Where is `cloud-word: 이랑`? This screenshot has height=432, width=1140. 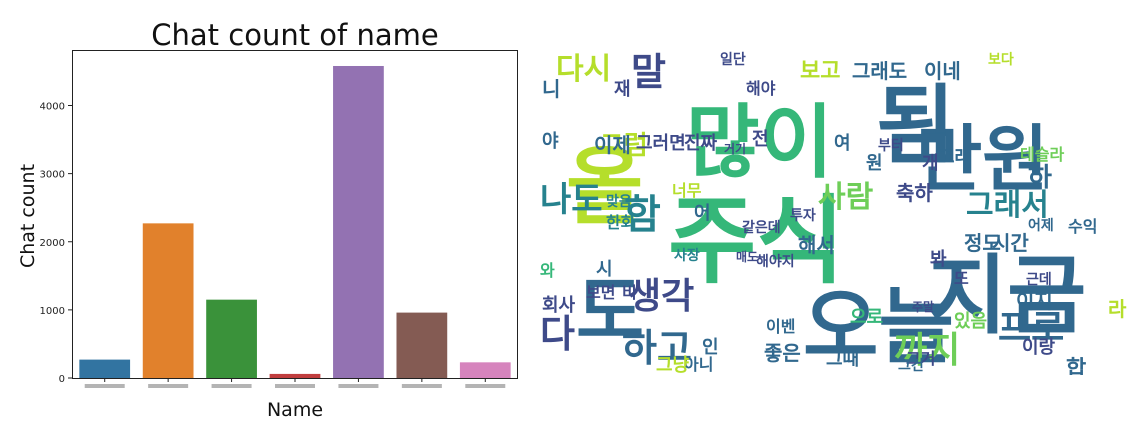 cloud-word: 이랑 is located at coordinates (1039, 347).